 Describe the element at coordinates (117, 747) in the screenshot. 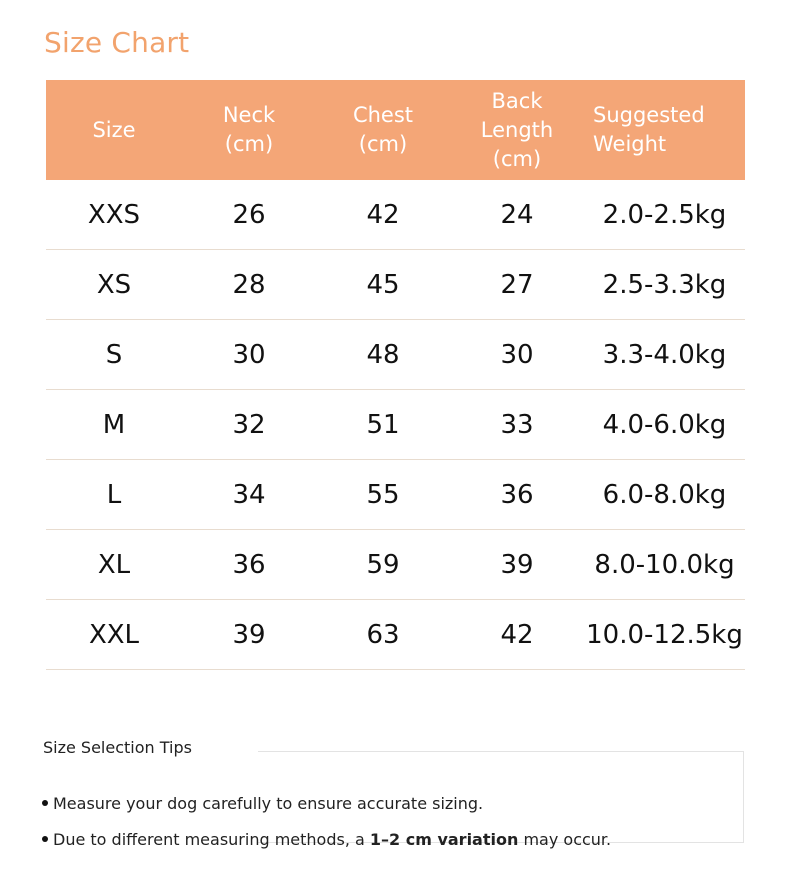

I see `tips-title: Size Selection Tips` at that location.